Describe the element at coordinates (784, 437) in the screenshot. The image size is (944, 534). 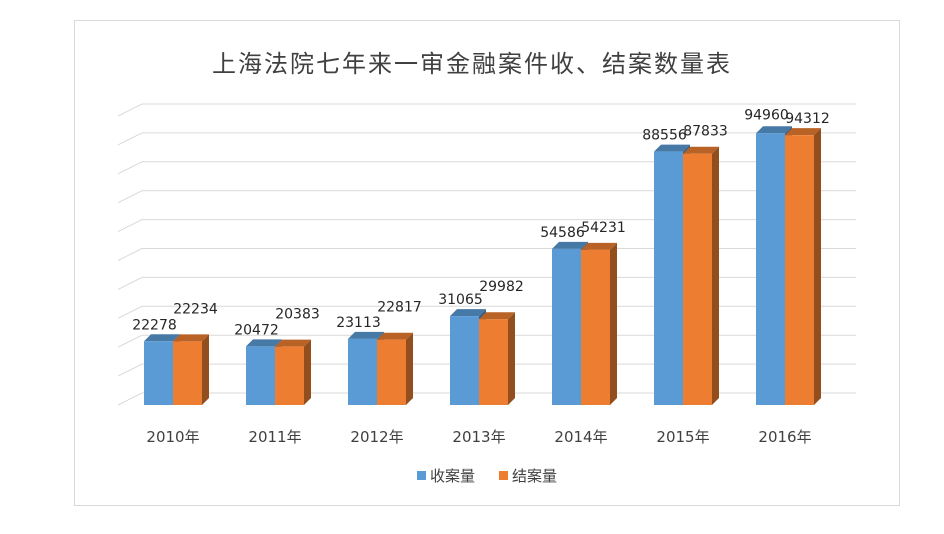
I see `category-label: 2016年` at that location.